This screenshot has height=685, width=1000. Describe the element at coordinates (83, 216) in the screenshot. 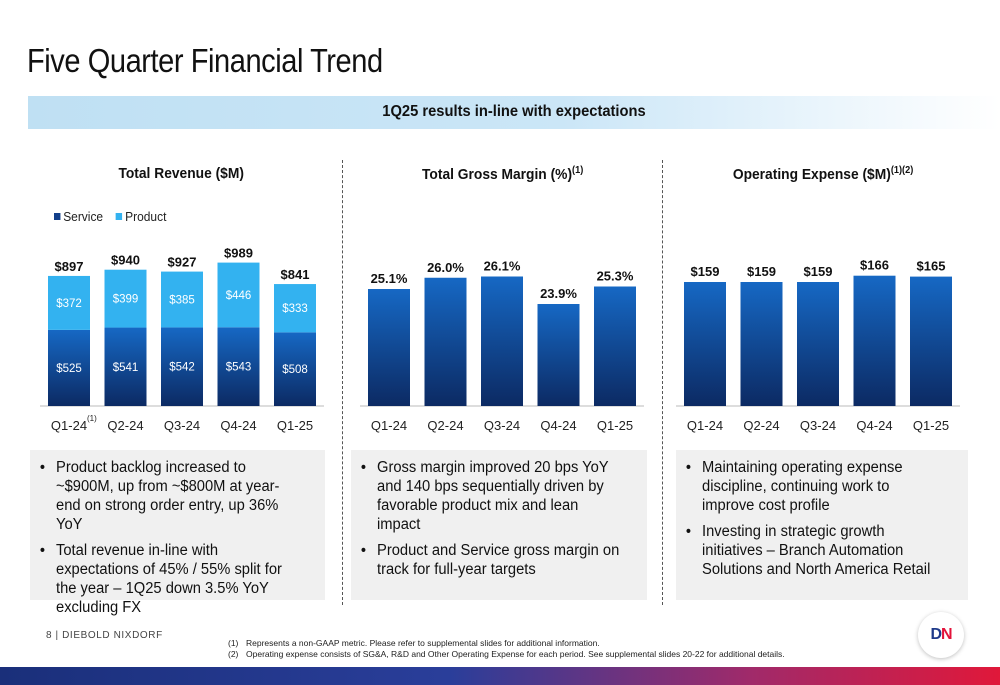

I see `legend-label-service: Service` at that location.